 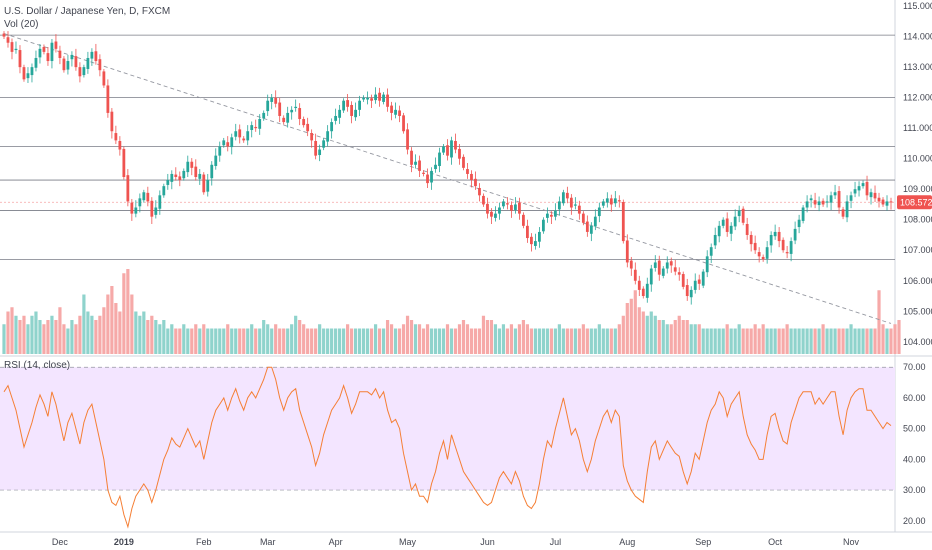 I want to click on last-price-badge, so click(x=914, y=202).